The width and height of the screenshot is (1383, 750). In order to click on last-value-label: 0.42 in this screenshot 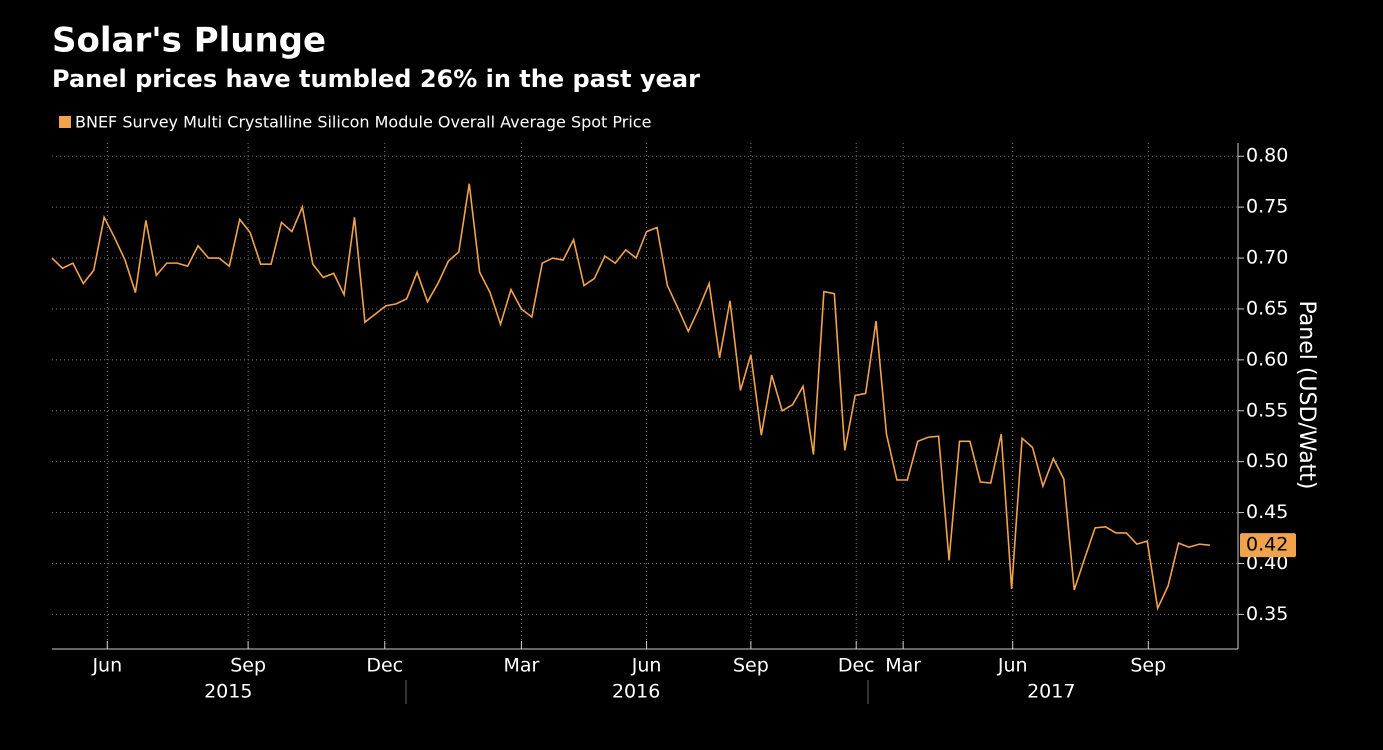, I will do `click(1267, 545)`.